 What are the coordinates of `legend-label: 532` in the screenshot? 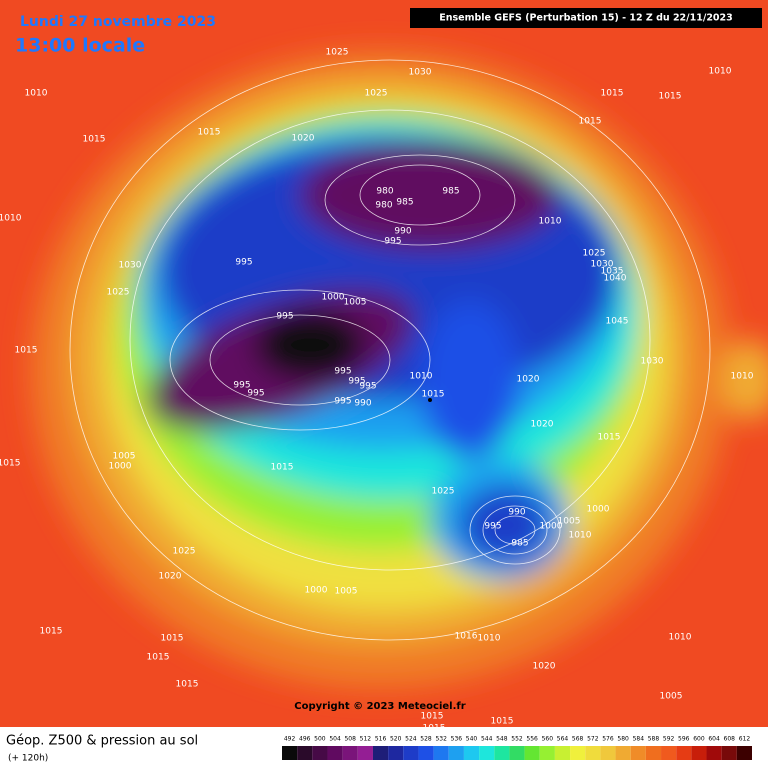 It's located at (441, 739).